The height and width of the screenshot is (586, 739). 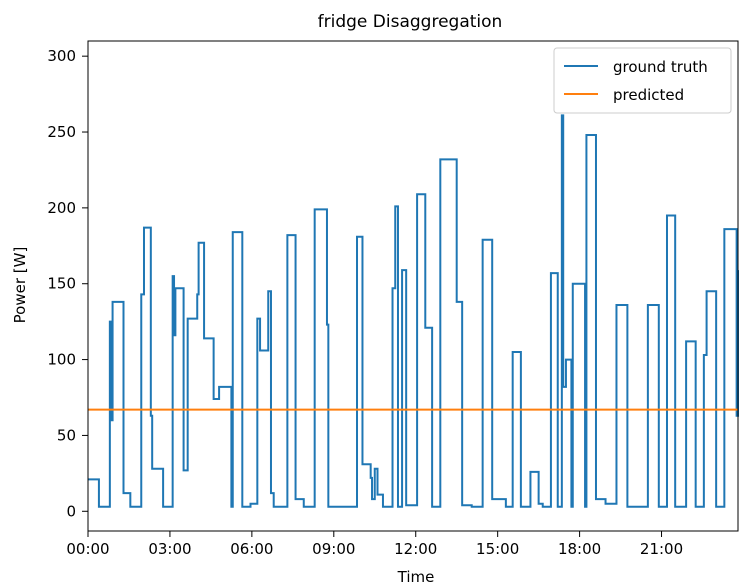 What do you see at coordinates (61, 132) in the screenshot?
I see `y-tick-label: 250` at bounding box center [61, 132].